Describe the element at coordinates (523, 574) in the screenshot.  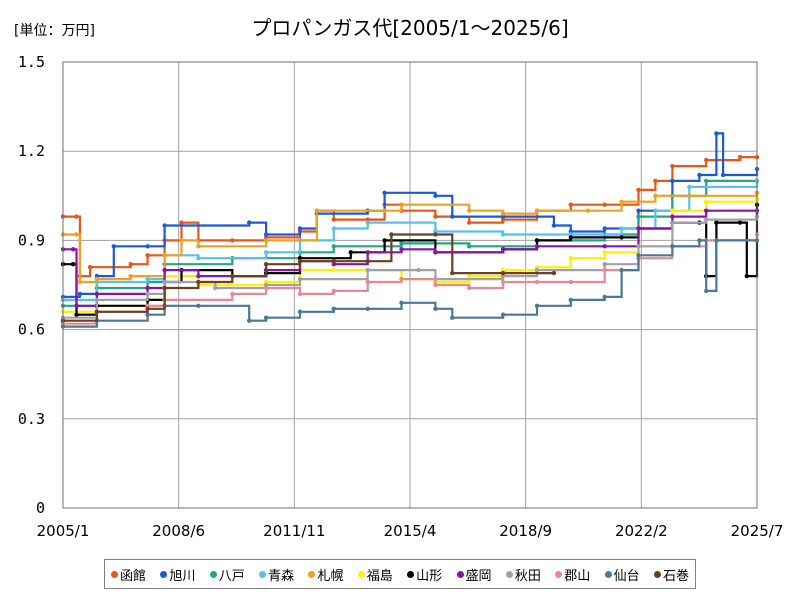
I see `legend-item: 秋田` at that location.